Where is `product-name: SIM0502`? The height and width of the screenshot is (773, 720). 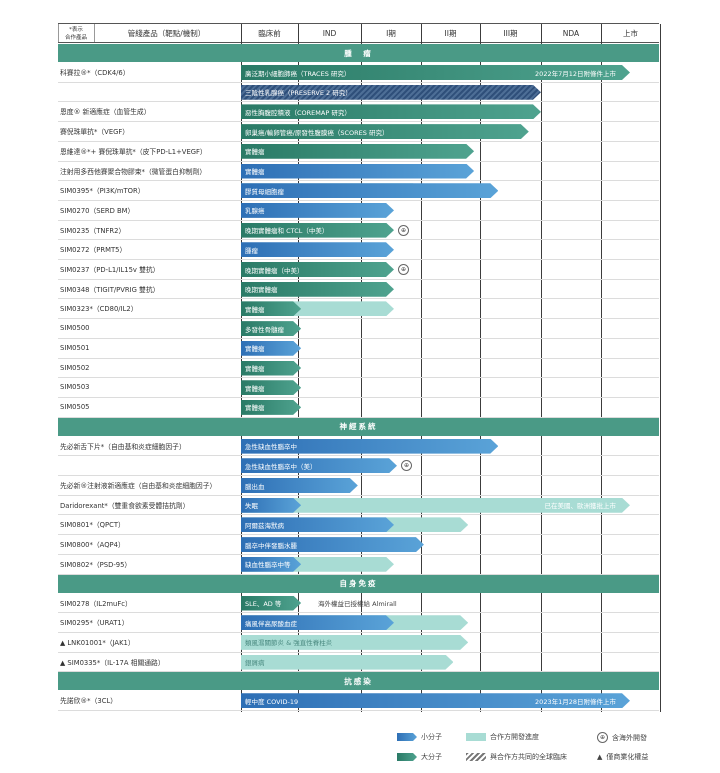 product-name: SIM0502 is located at coordinates (75, 367).